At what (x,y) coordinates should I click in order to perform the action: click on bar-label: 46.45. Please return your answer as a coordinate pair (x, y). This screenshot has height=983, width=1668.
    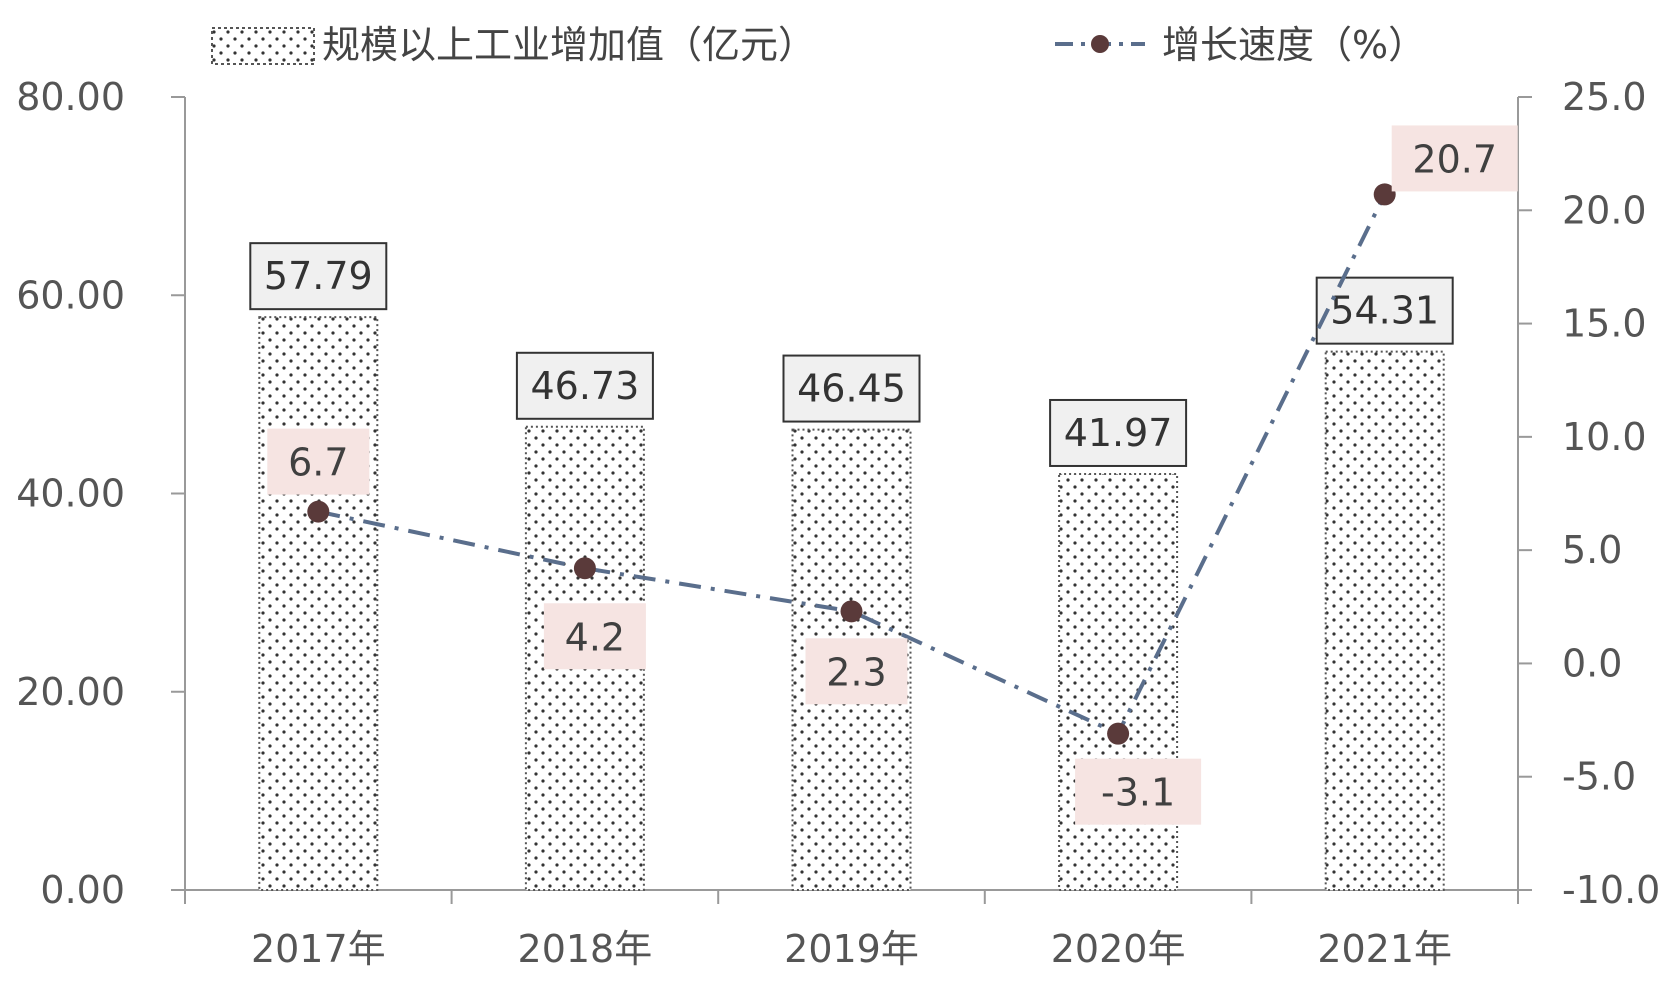
    Looking at the image, I should click on (851, 389).